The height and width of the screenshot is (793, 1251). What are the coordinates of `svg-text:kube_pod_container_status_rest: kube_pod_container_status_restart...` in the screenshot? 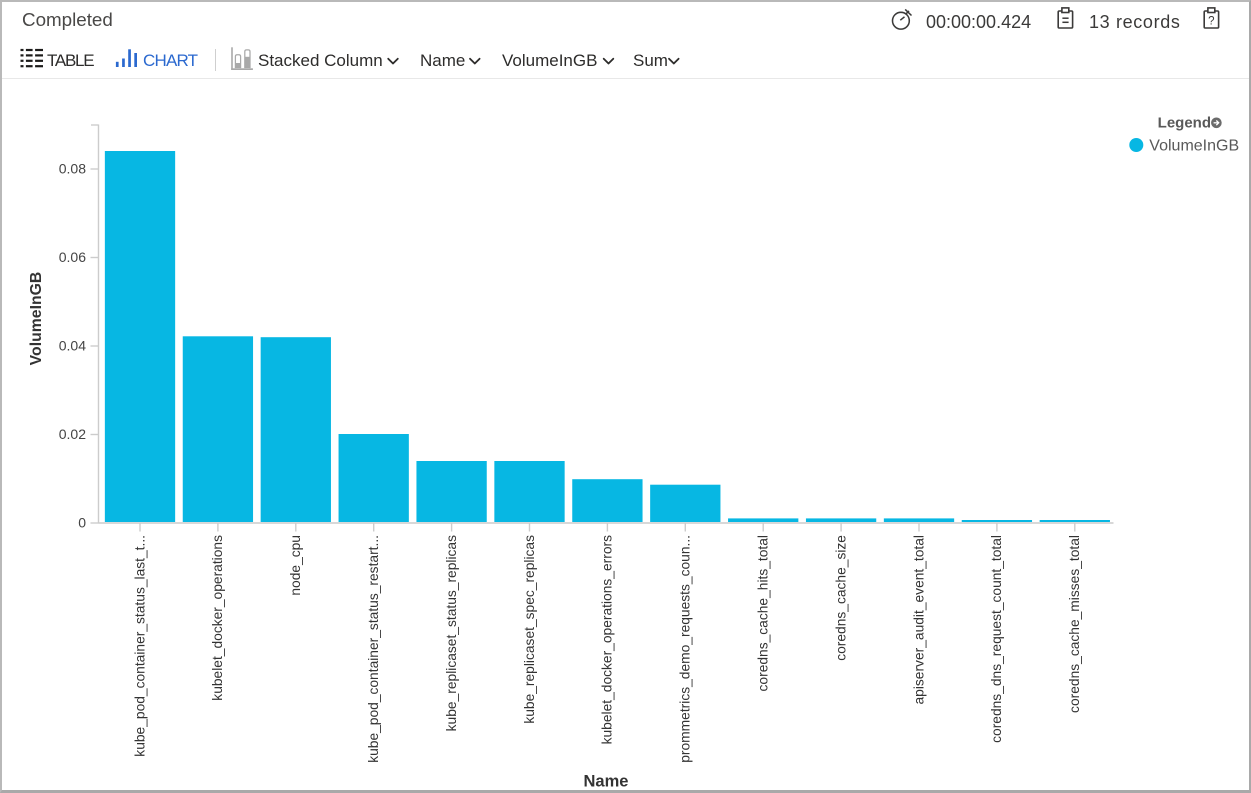 It's located at (373, 649).